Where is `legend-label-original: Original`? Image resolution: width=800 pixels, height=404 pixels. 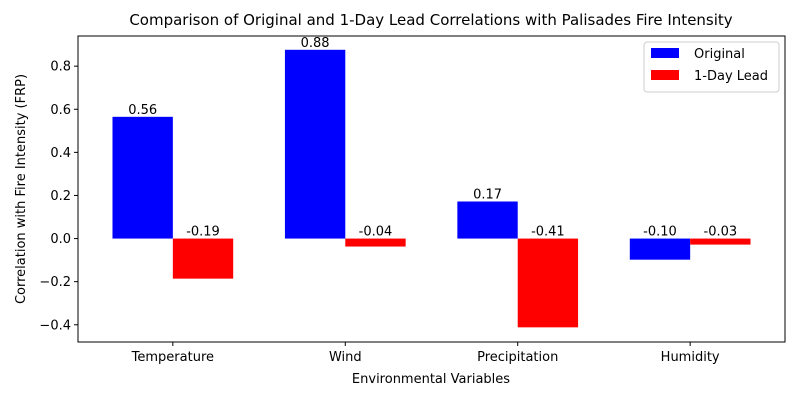
legend-label-original: Original is located at coordinates (719, 54).